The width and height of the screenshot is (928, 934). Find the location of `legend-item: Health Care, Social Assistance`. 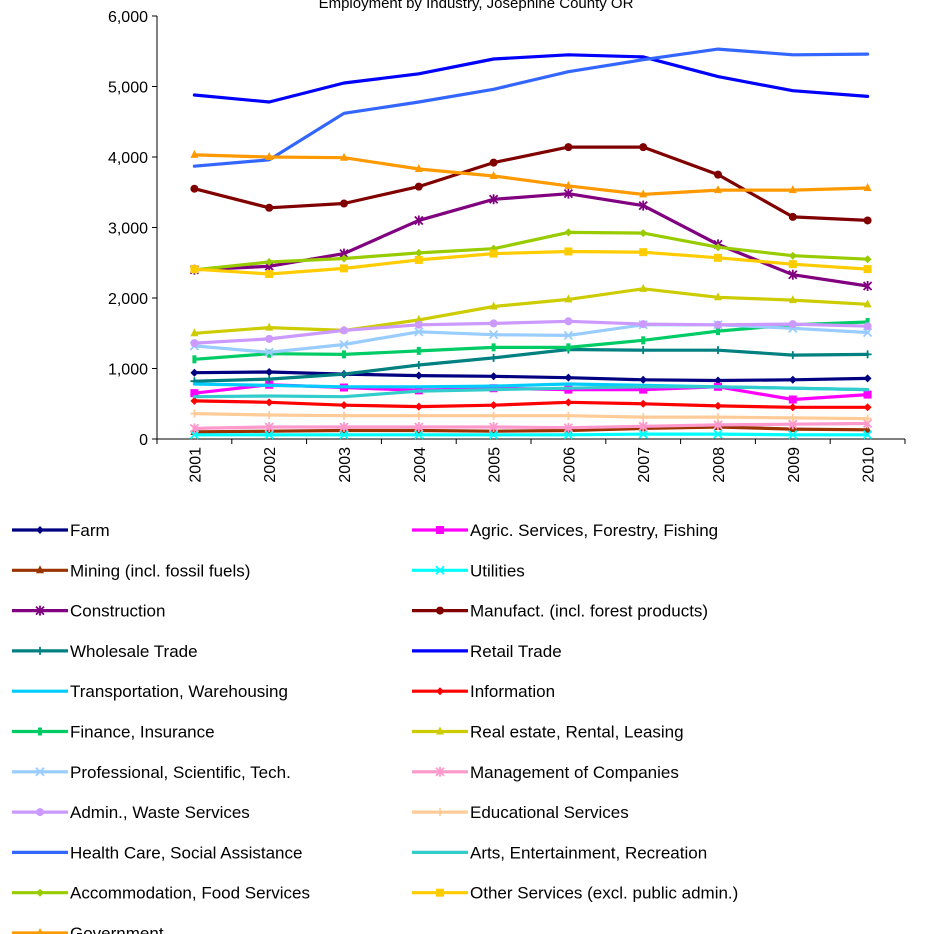

legend-item: Health Care, Social Assistance is located at coordinates (157, 852).